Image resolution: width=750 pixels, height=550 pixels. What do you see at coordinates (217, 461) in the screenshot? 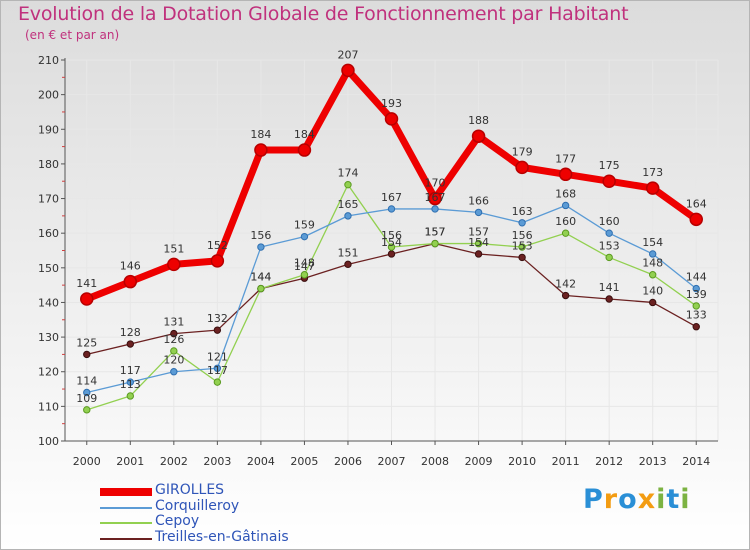
I see `x-tick-label-2003: 2003` at bounding box center [217, 461].